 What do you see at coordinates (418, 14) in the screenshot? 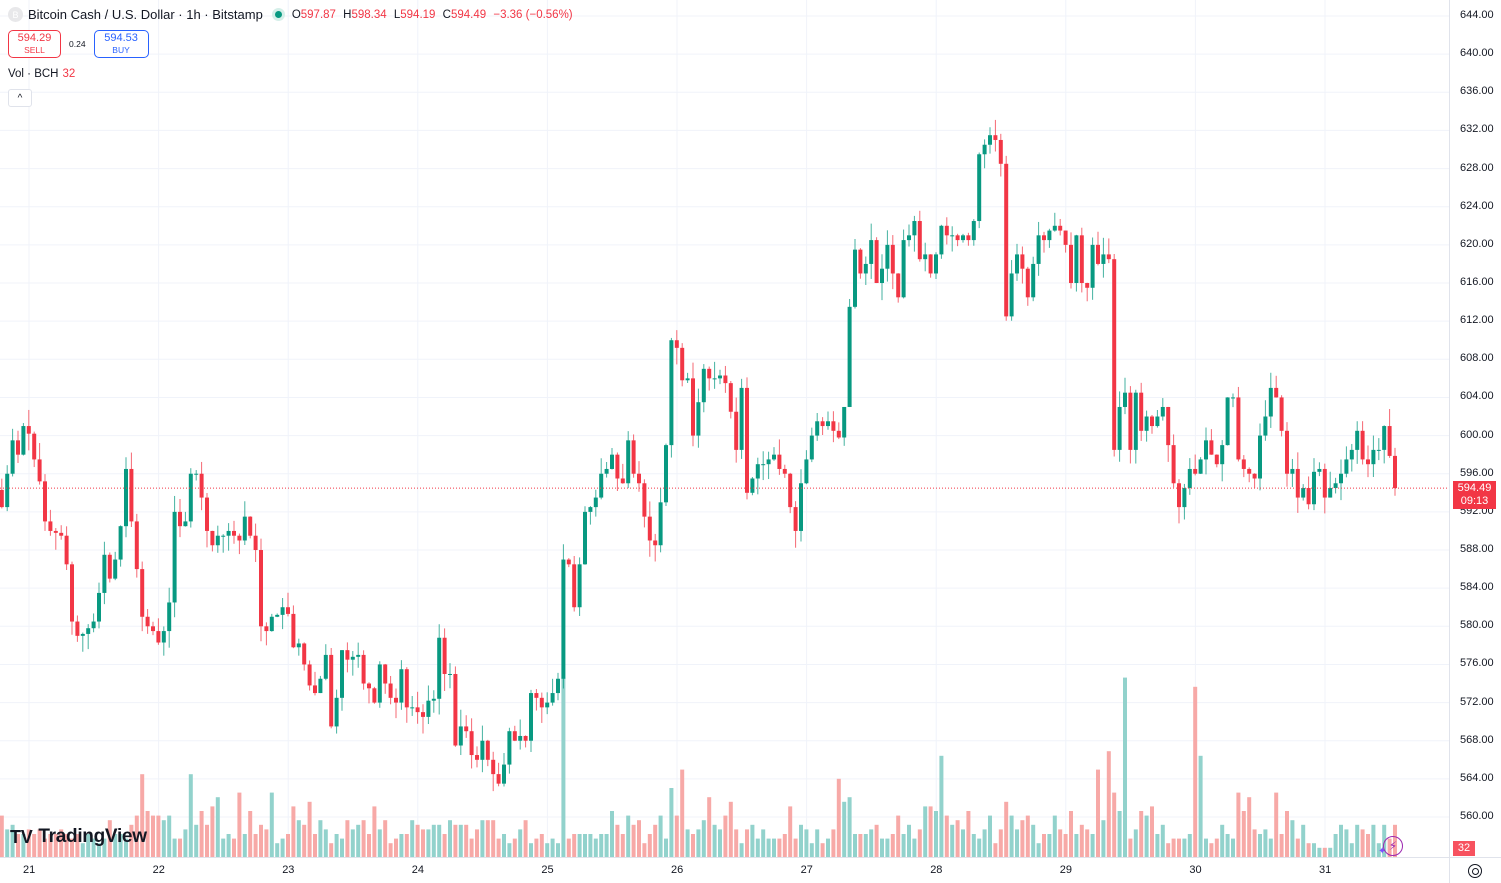
I see `low-value: 594.19` at bounding box center [418, 14].